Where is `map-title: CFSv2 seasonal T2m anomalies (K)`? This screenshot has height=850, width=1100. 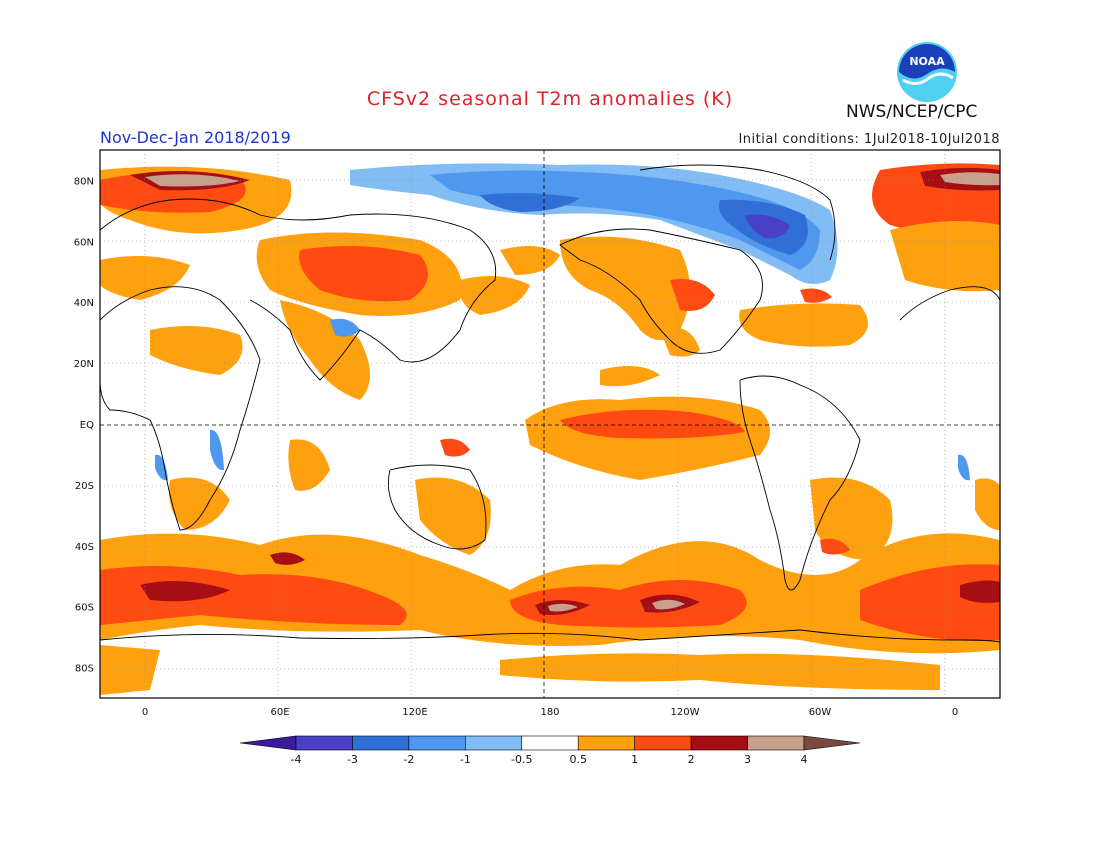 map-title: CFSv2 seasonal T2m anomalies (K) is located at coordinates (550, 99).